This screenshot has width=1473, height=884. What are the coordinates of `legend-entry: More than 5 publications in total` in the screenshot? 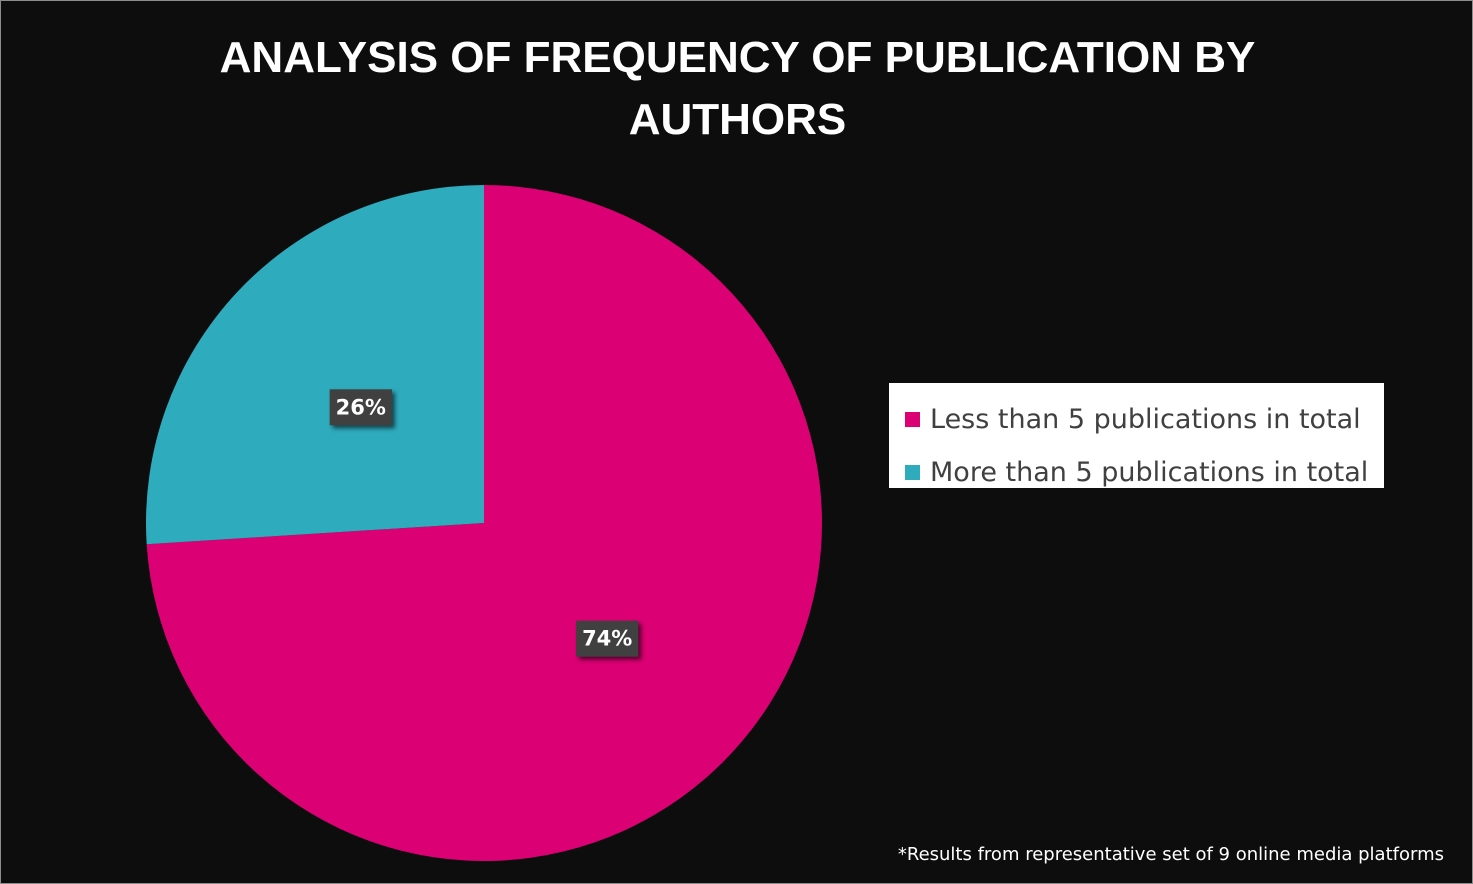 It's located at (1144, 472).